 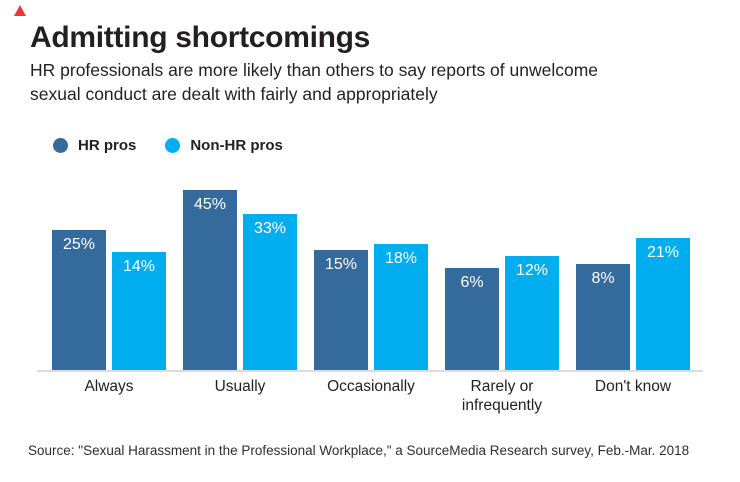 I want to click on bar-non-hr-pros-usually: 33%, so click(x=270, y=292).